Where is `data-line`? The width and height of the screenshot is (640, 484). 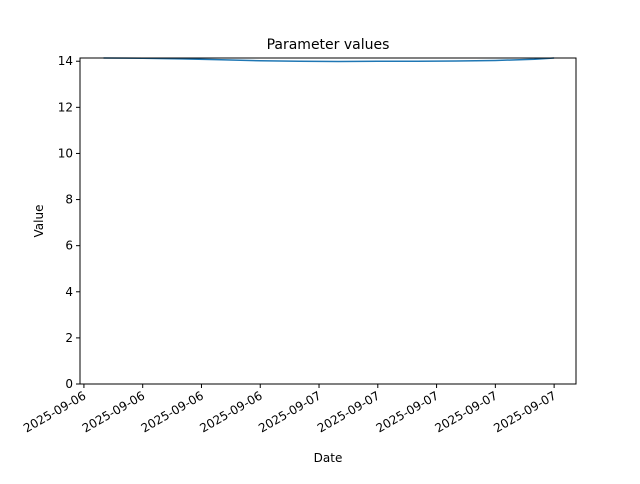 data-line is located at coordinates (329, 60).